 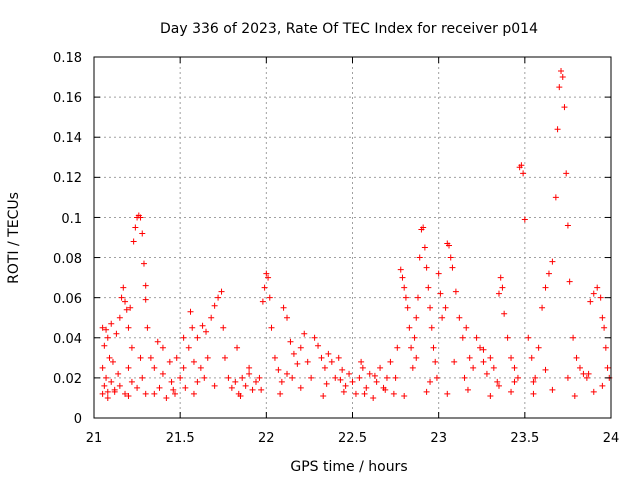 What do you see at coordinates (67, 58) in the screenshot?
I see `y-tick-label: 0.18` at bounding box center [67, 58].